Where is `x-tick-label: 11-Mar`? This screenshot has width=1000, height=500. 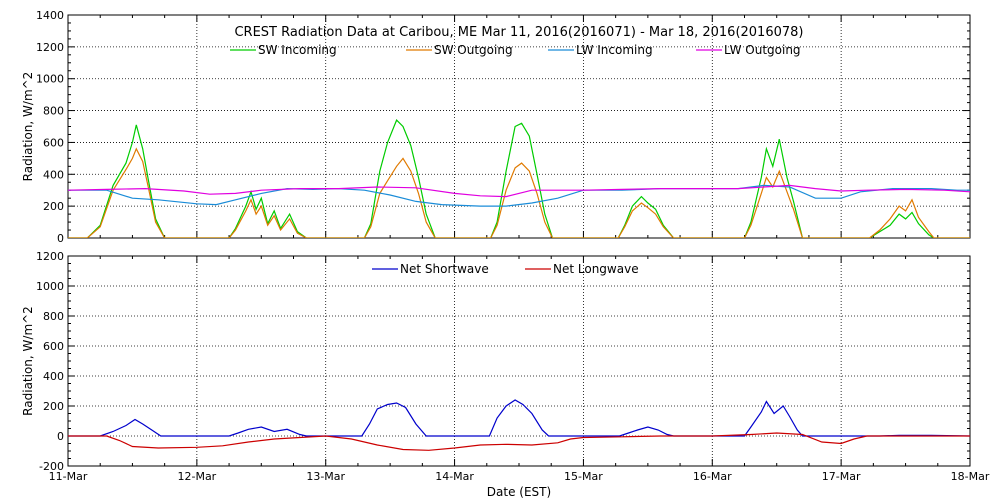
x-tick-label: 11-Mar is located at coordinates (68, 476).